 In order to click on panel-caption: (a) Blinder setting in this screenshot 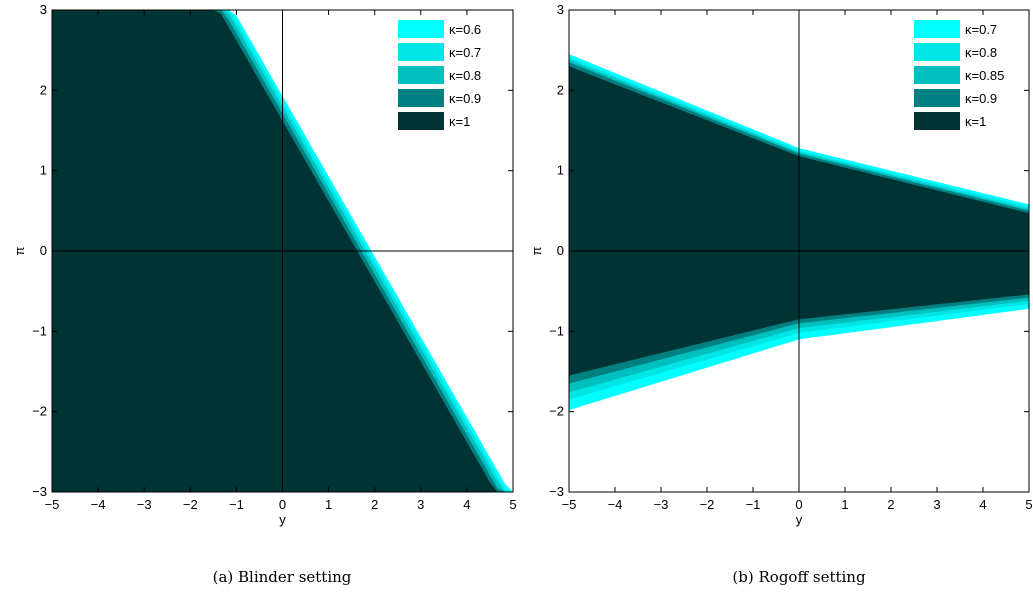, I will do `click(282, 577)`.